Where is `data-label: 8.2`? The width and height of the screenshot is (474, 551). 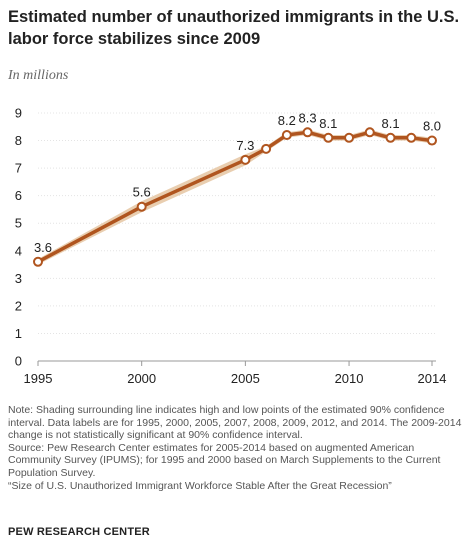
data-label: 8.2 is located at coordinates (287, 120).